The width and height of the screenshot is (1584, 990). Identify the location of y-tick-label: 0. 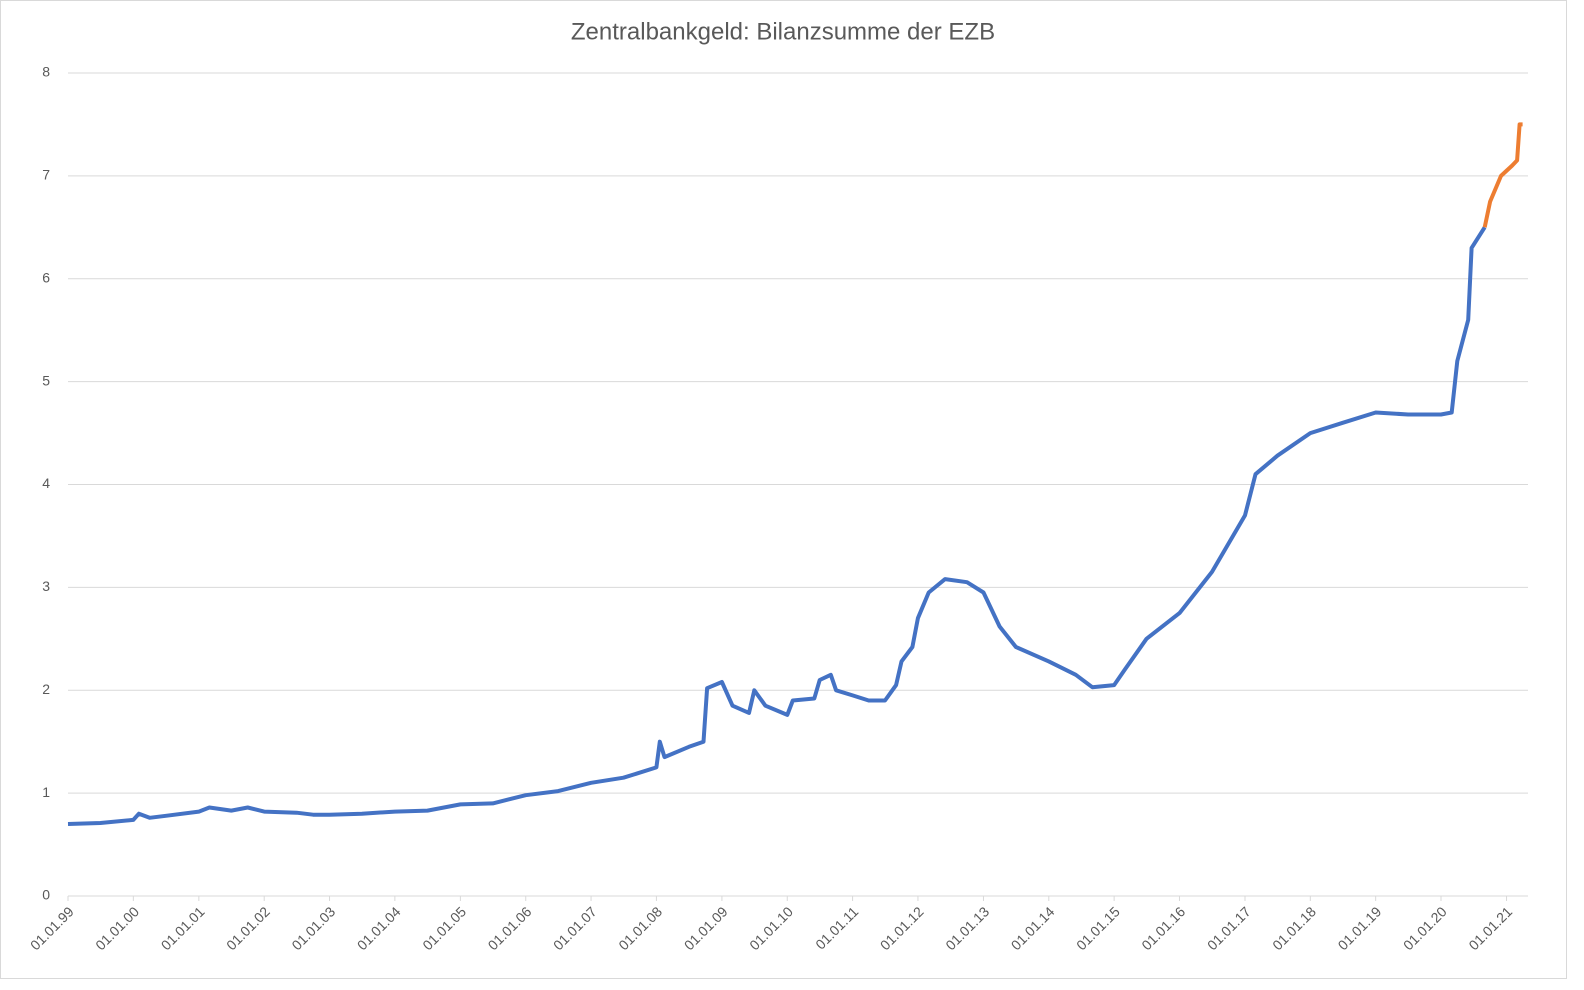
(46, 895).